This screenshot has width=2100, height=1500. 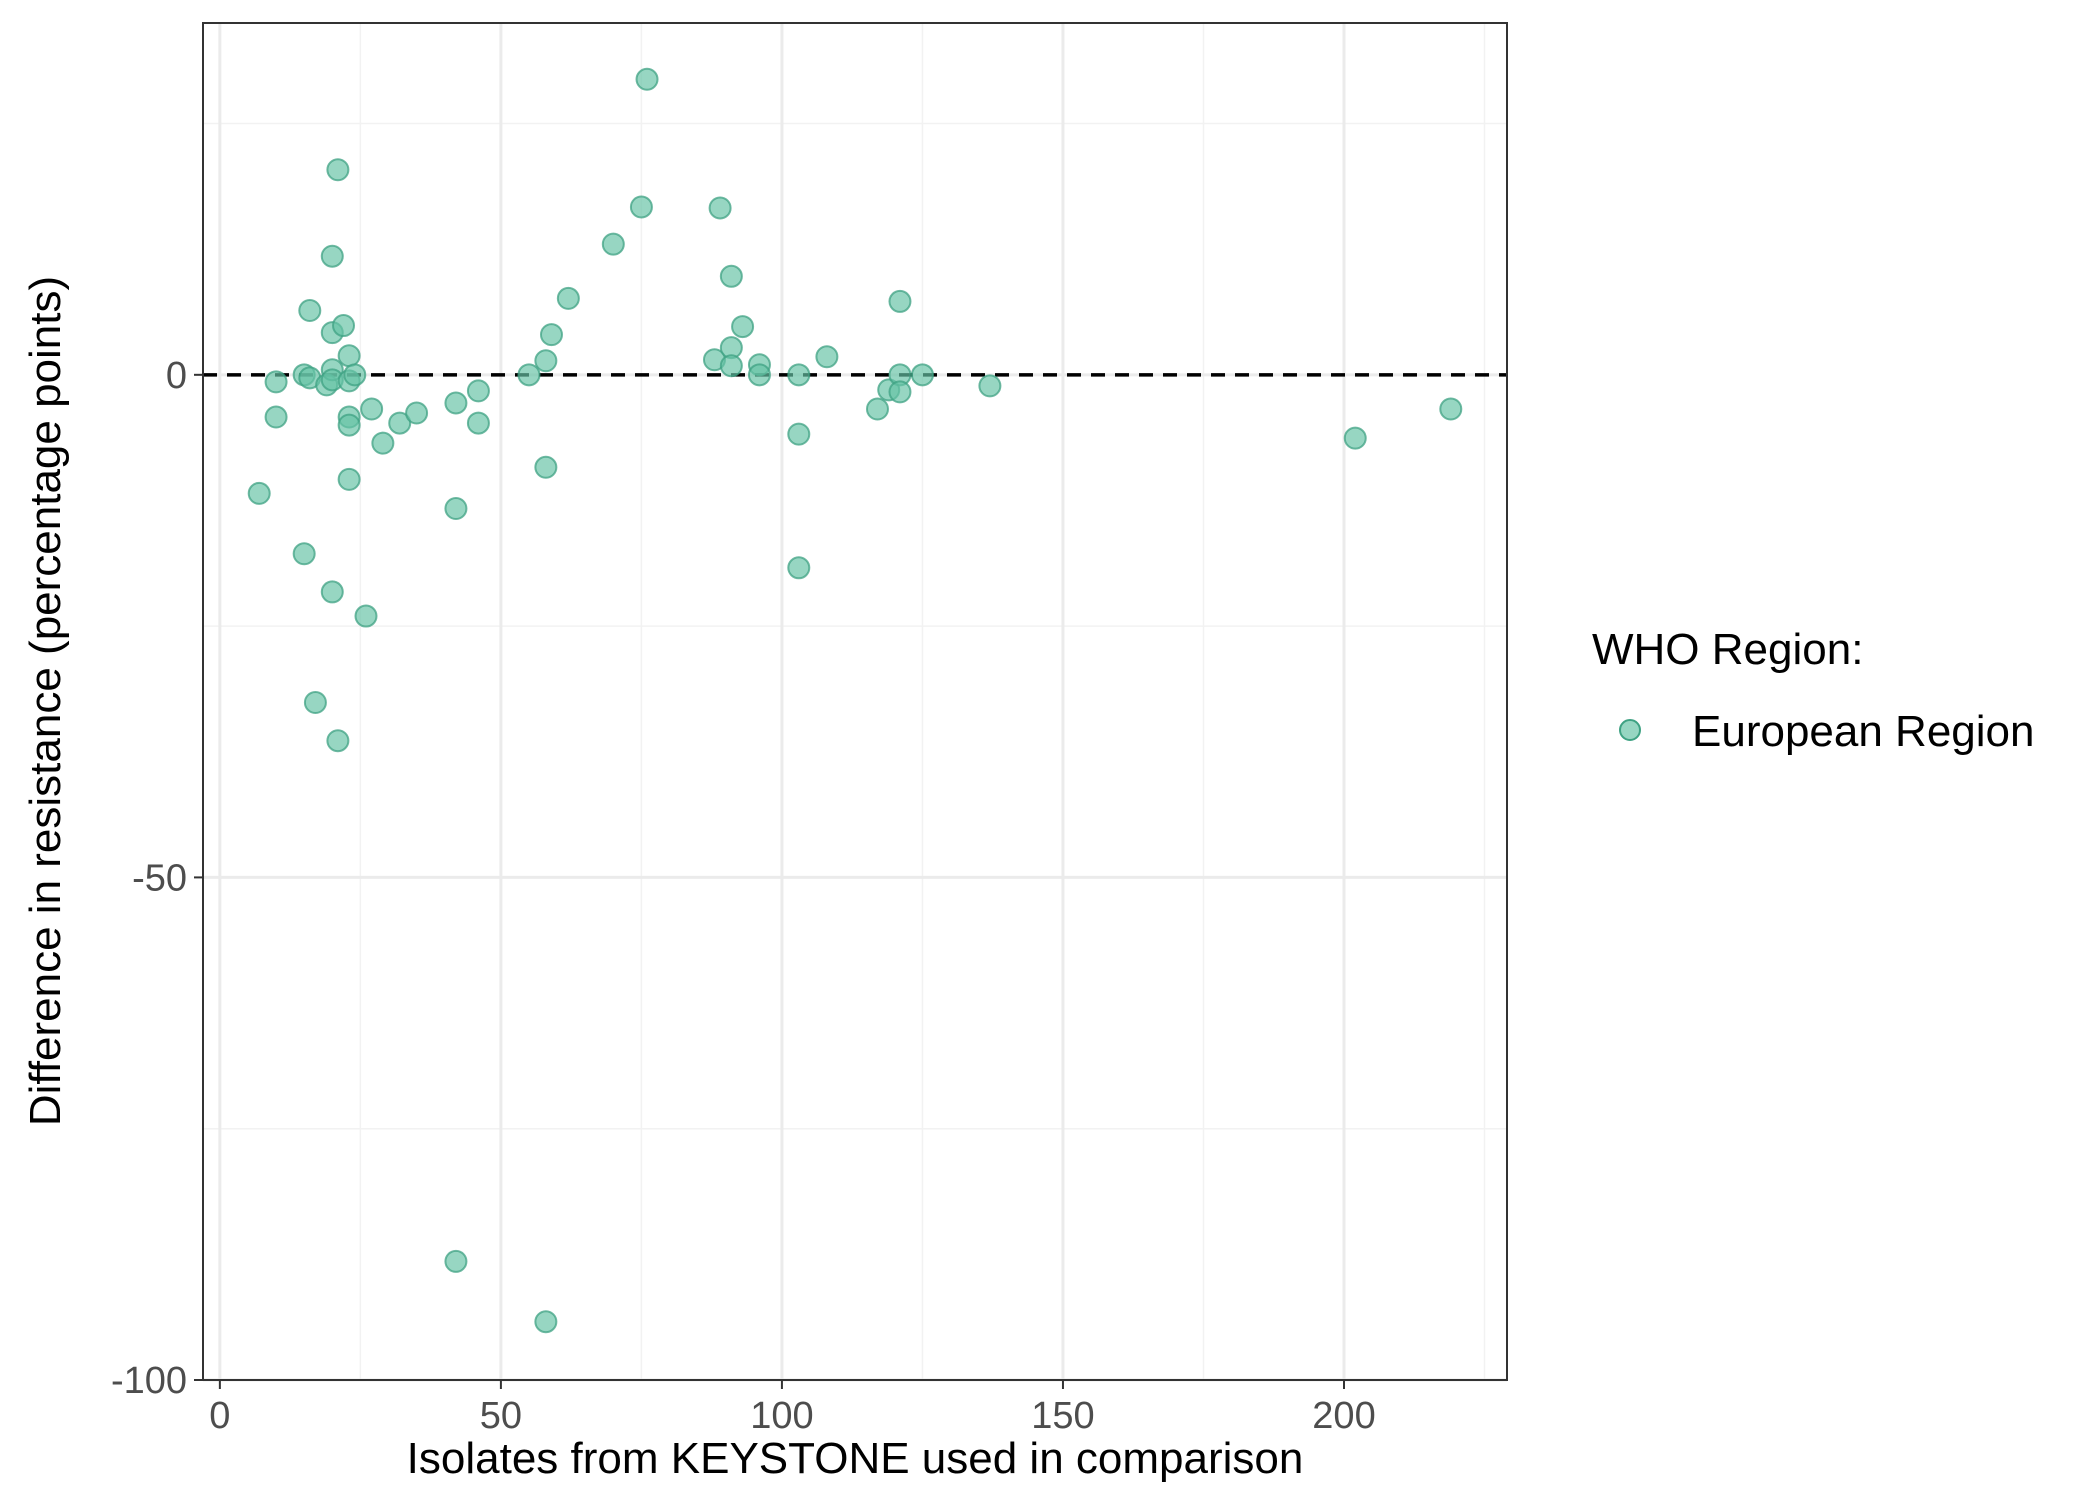 I want to click on legend-title: WHO Region:, so click(x=1727, y=649).